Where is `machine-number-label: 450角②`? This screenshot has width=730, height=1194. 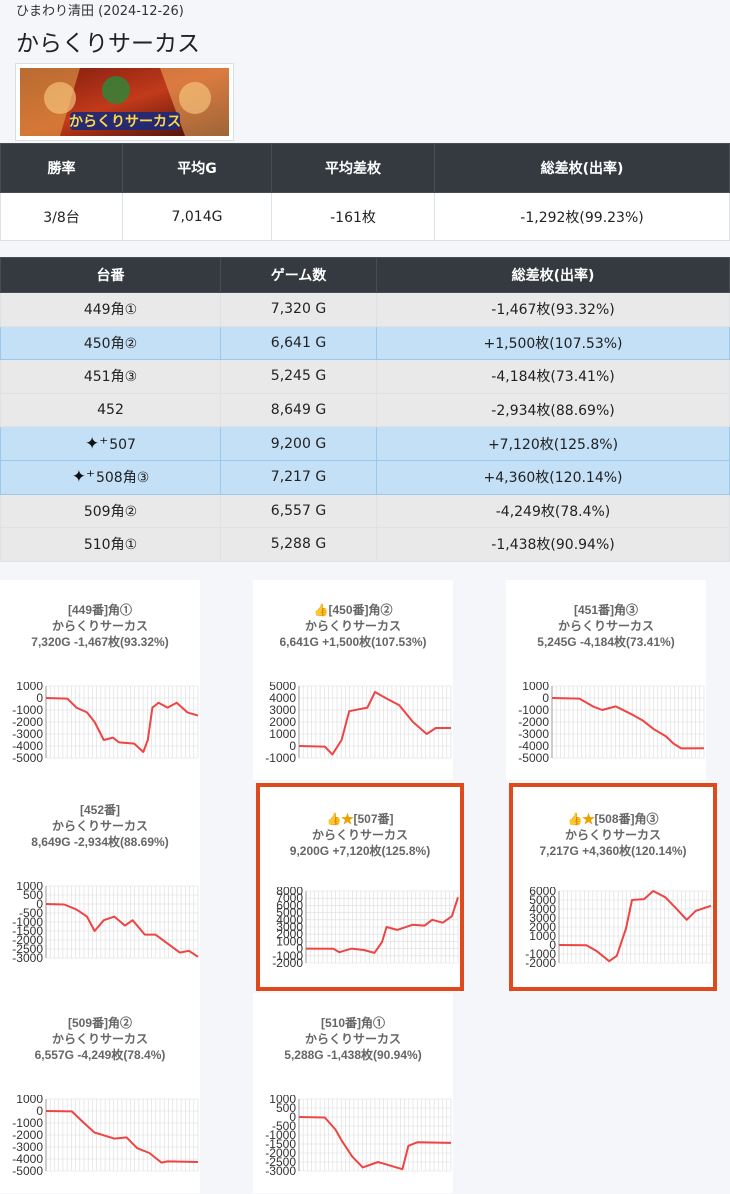 machine-number-label: 450角② is located at coordinates (110, 343).